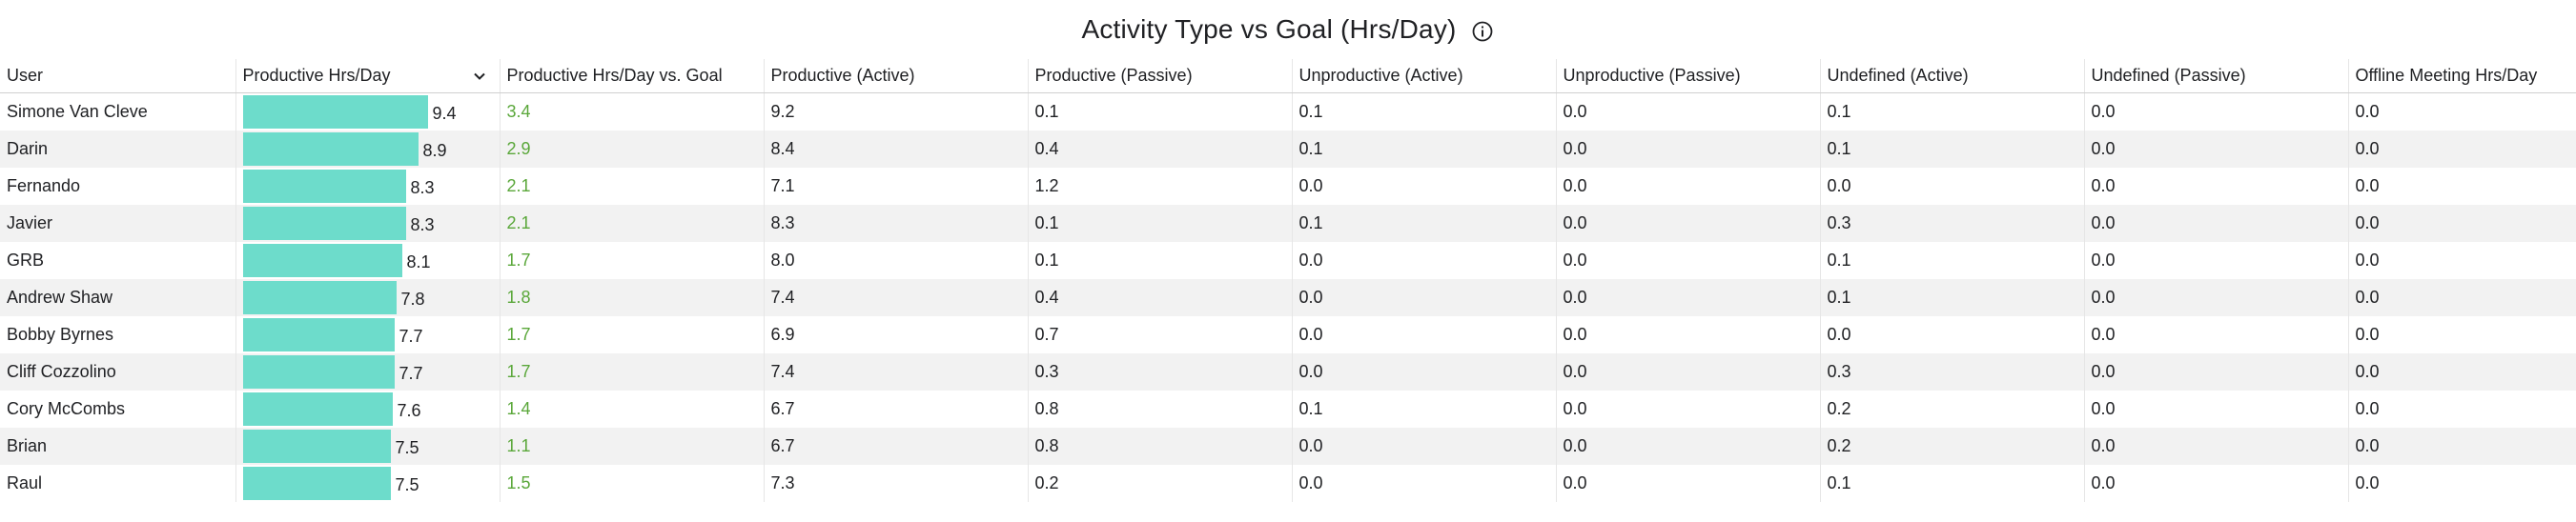  I want to click on info-icon, so click(1483, 31).